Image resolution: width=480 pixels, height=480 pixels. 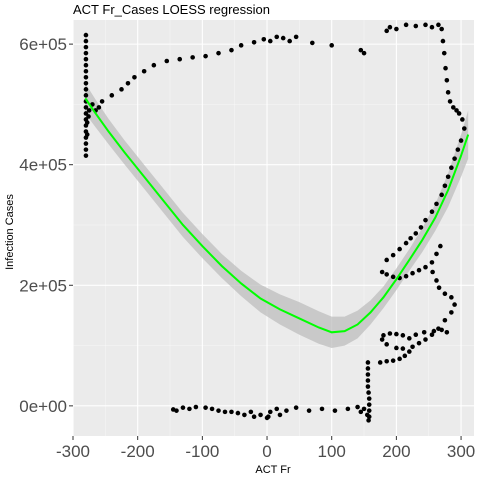 What do you see at coordinates (202, 451) in the screenshot?
I see `x-tick-label: -100` at bounding box center [202, 451].